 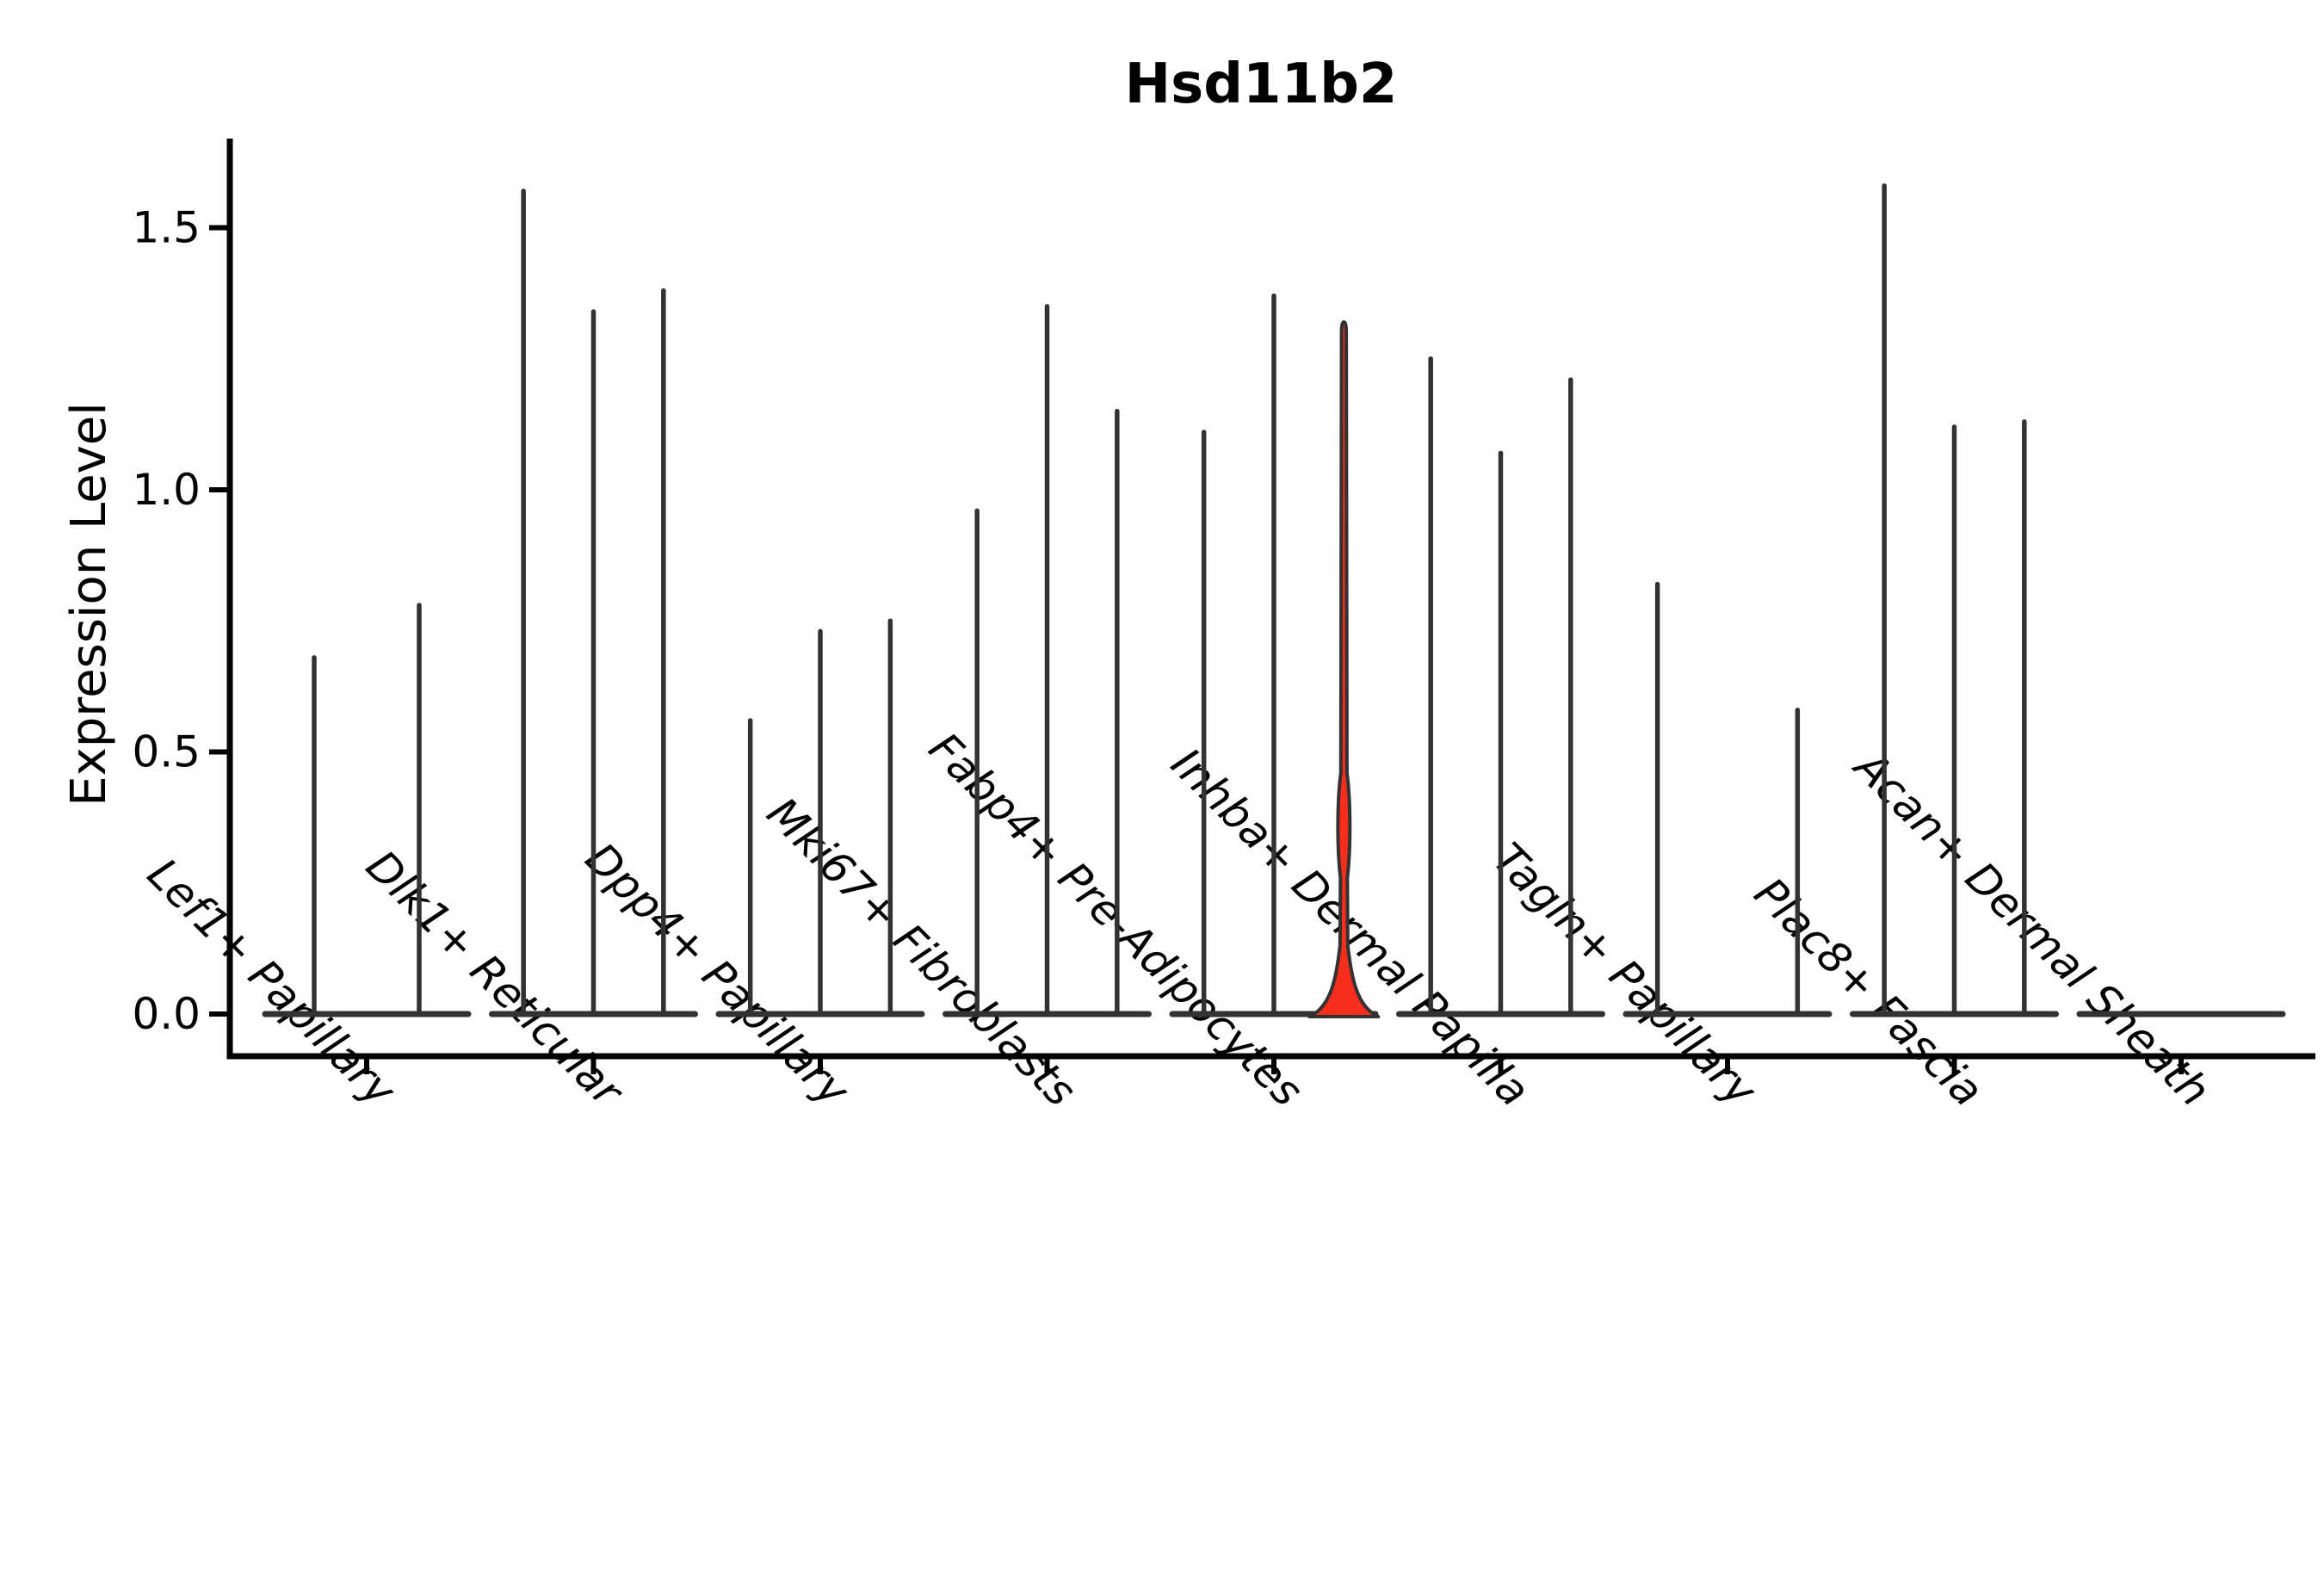 What do you see at coordinates (1261, 84) in the screenshot?
I see `chart-title: Hsd11b2` at bounding box center [1261, 84].